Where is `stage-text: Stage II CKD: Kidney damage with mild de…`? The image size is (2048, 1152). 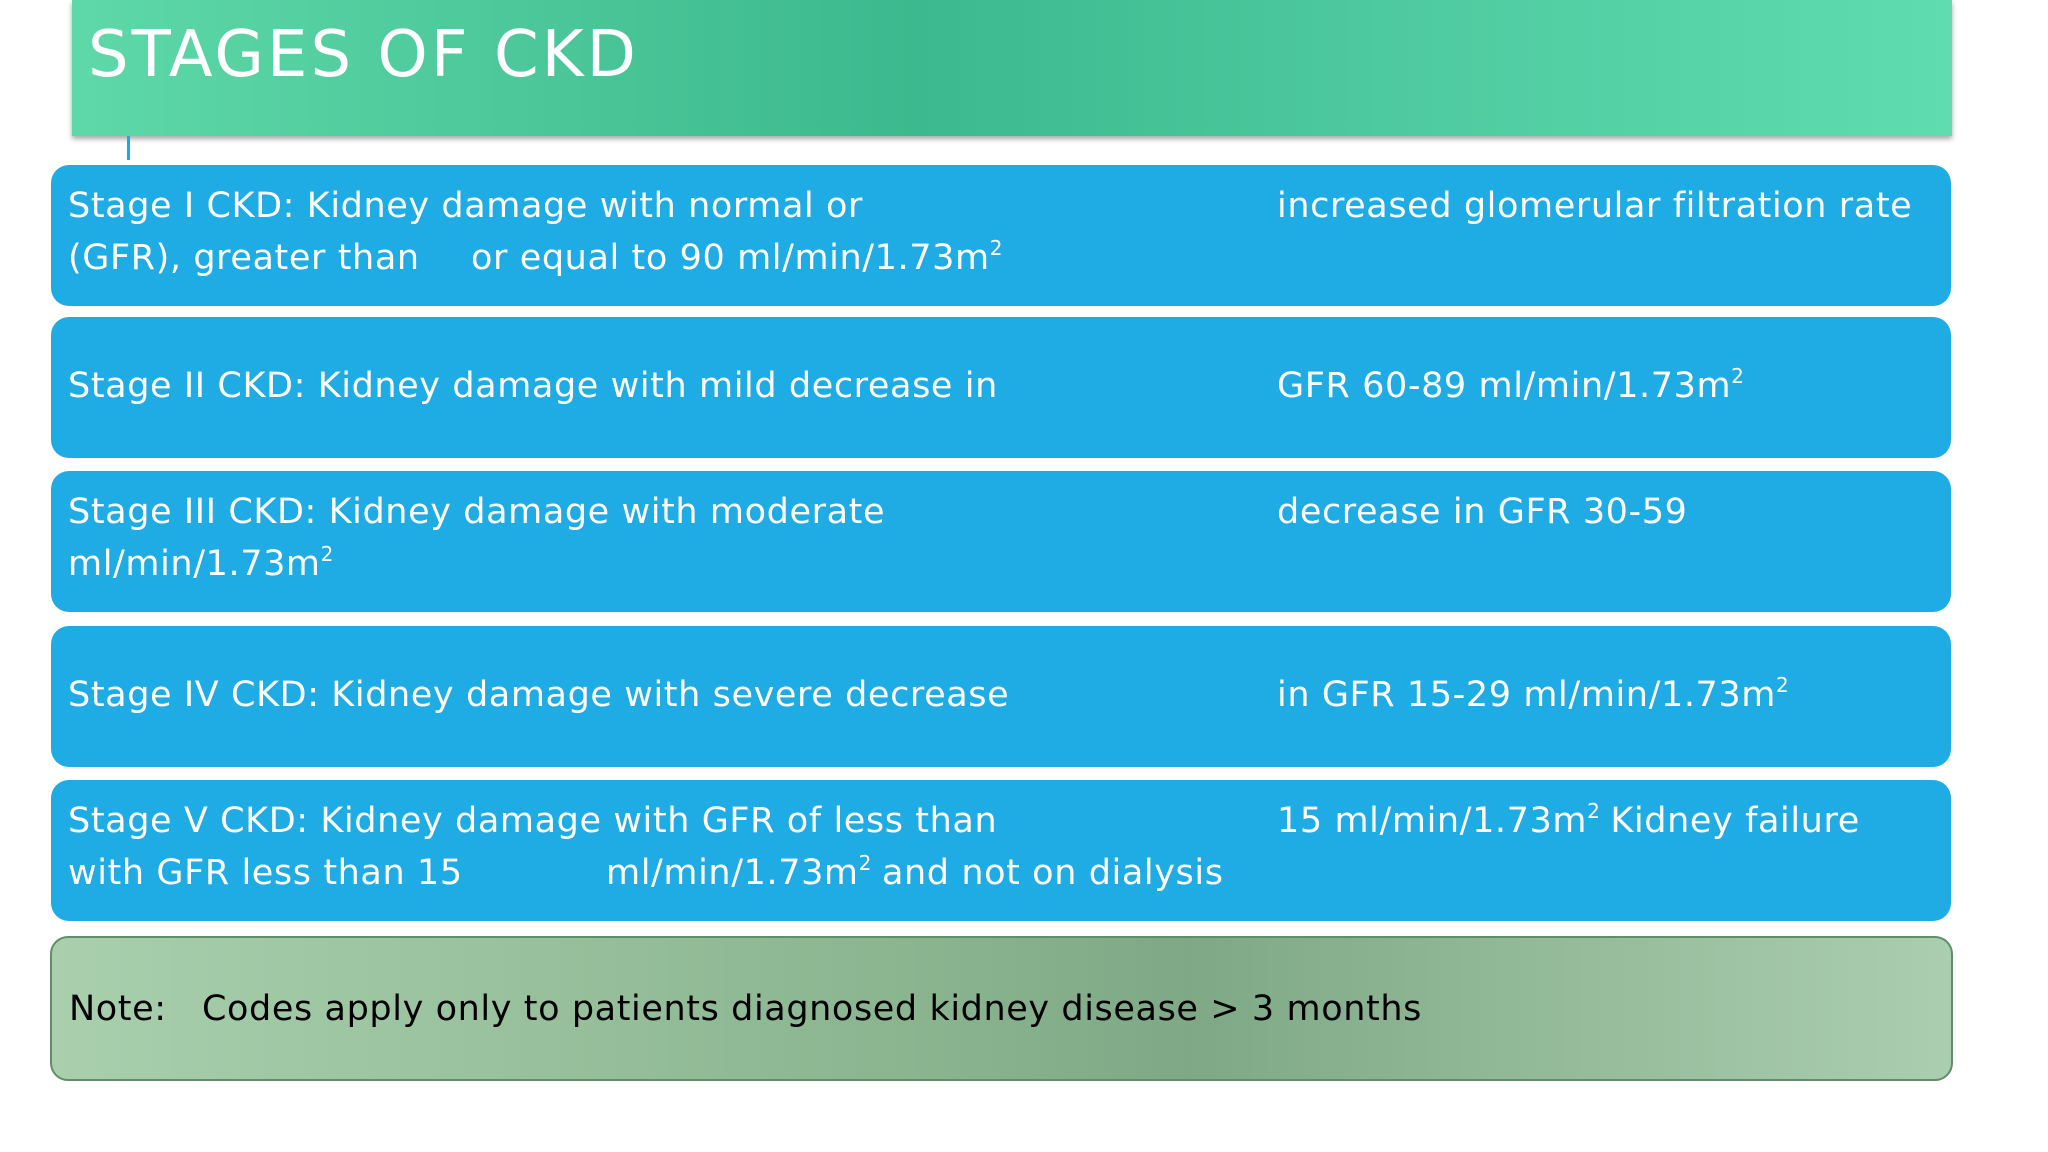
stage-text: Stage II CKD: Kidney damage with mild de… is located at coordinates (533, 386).